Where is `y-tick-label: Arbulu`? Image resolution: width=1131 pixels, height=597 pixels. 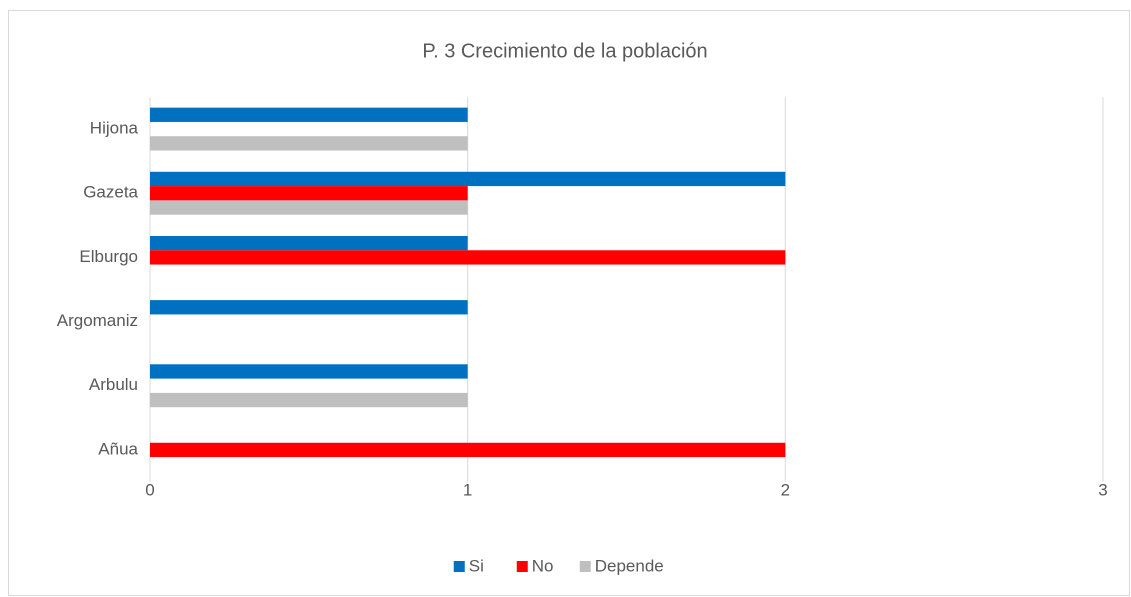
y-tick-label: Arbulu is located at coordinates (113, 384).